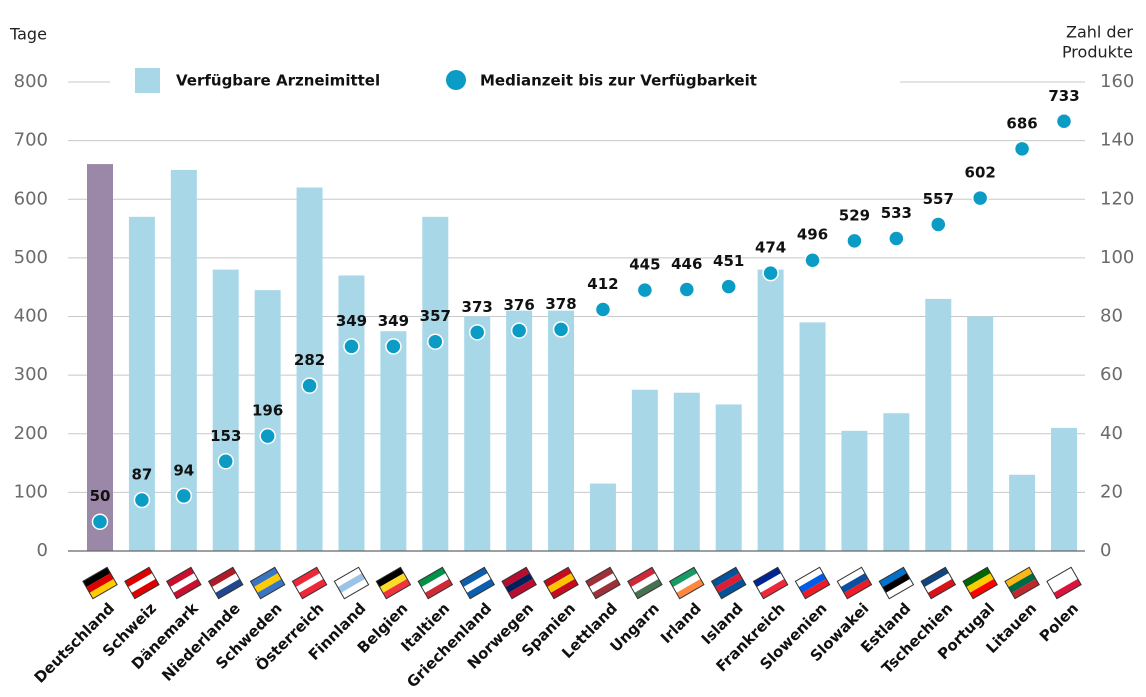  What do you see at coordinates (1111, 491) in the screenshot?
I see `y2-tick-label: 20` at bounding box center [1111, 491].